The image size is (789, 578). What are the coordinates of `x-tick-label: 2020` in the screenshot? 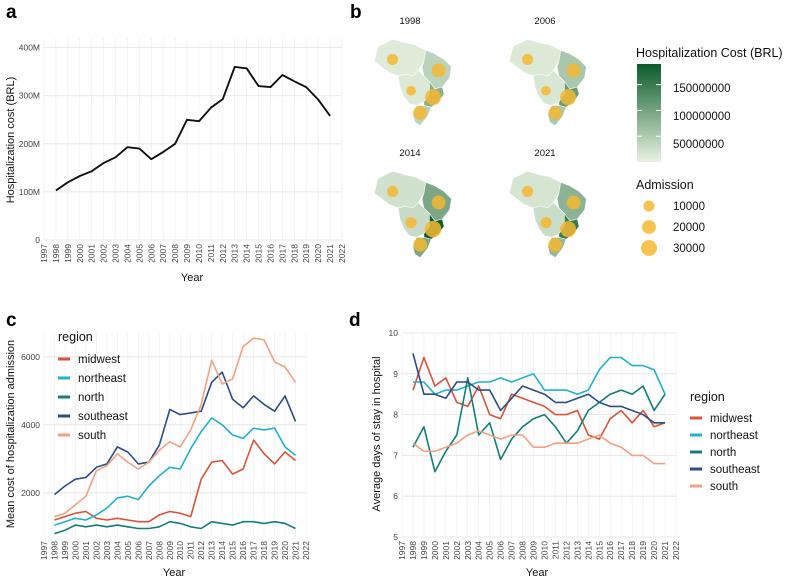 It's located at (318, 253).